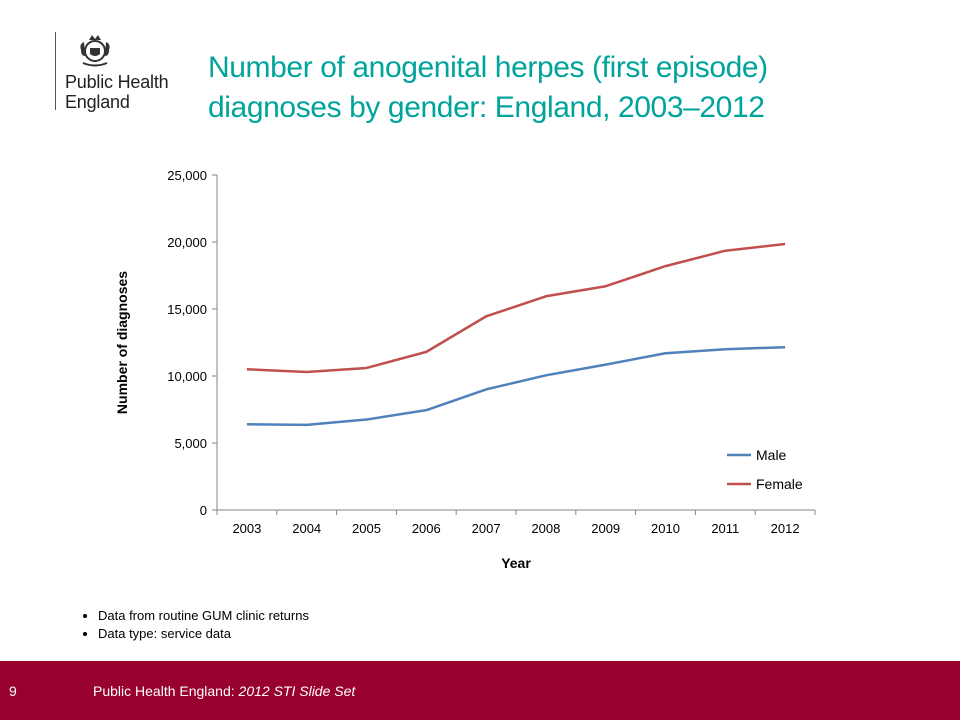  I want to click on y-tick-label: 10,000, so click(187, 376).